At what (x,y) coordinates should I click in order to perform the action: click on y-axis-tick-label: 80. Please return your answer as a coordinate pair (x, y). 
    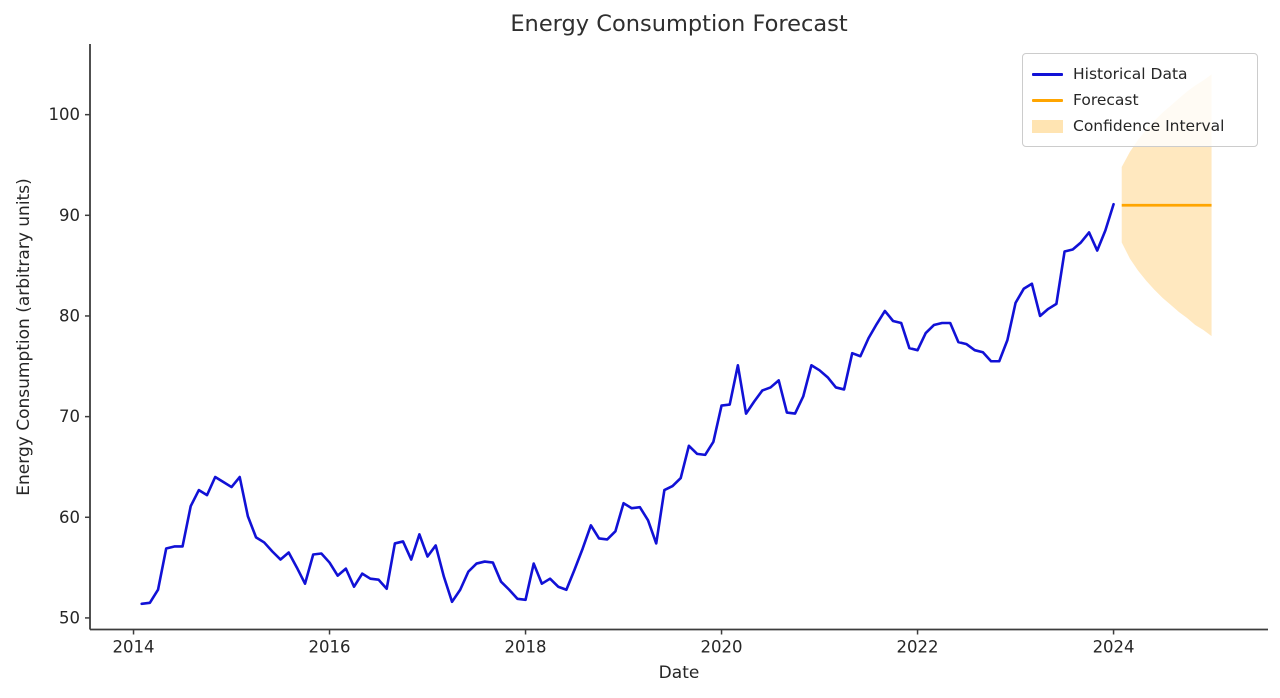
    Looking at the image, I should click on (69, 315).